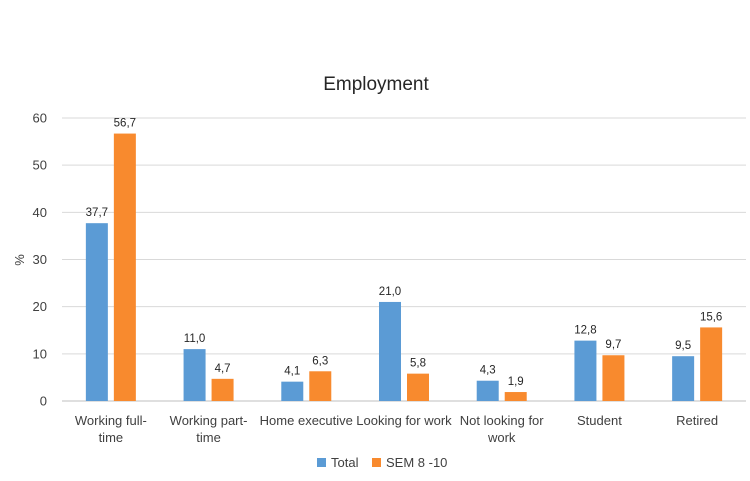  Describe the element at coordinates (502, 420) in the screenshot. I see `x-category-label: Not looking for` at that location.